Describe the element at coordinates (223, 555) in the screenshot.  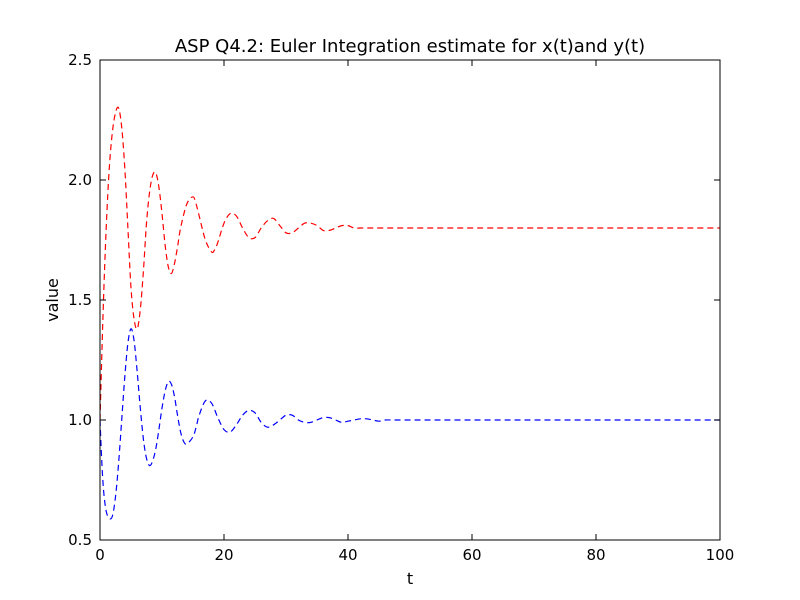
I see `x-tick-label: 20` at that location.